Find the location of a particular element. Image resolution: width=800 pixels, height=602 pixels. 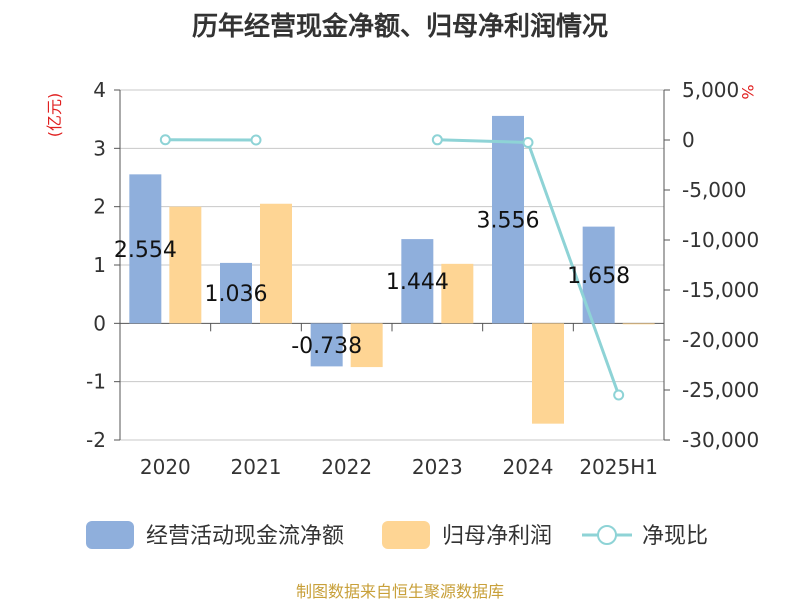

x-tick-label: 2024 is located at coordinates (528, 467).